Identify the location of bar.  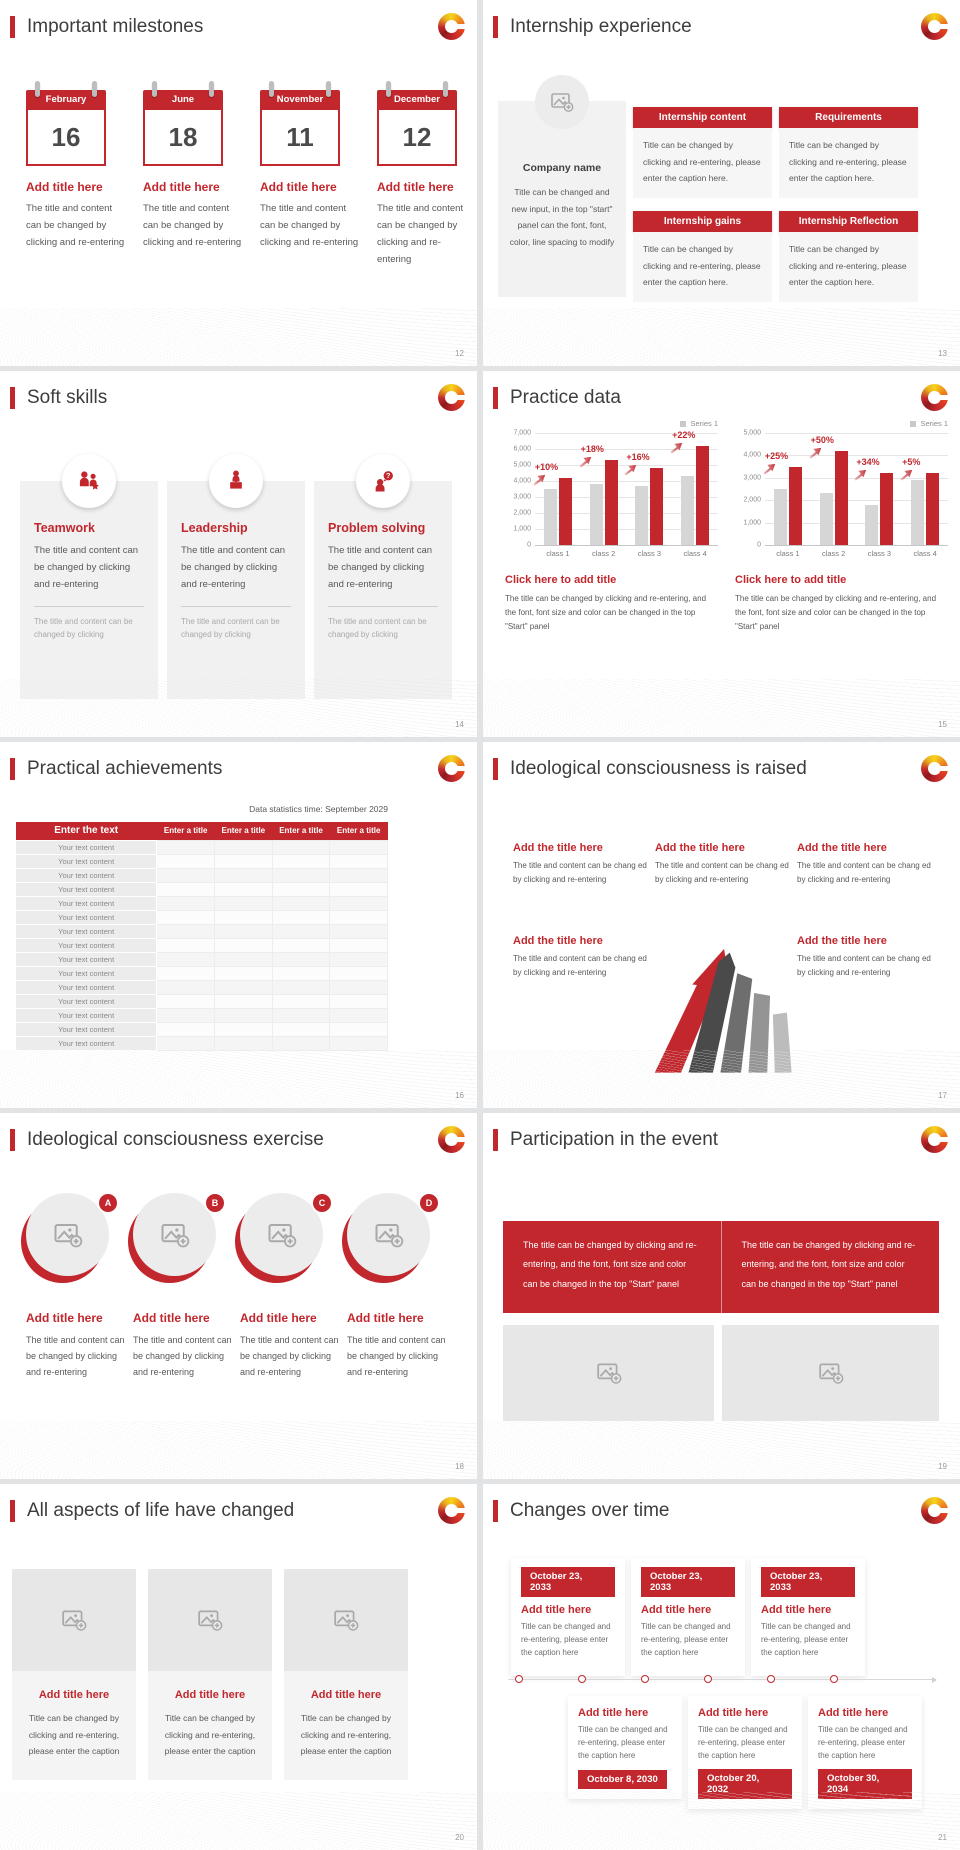
(780, 517).